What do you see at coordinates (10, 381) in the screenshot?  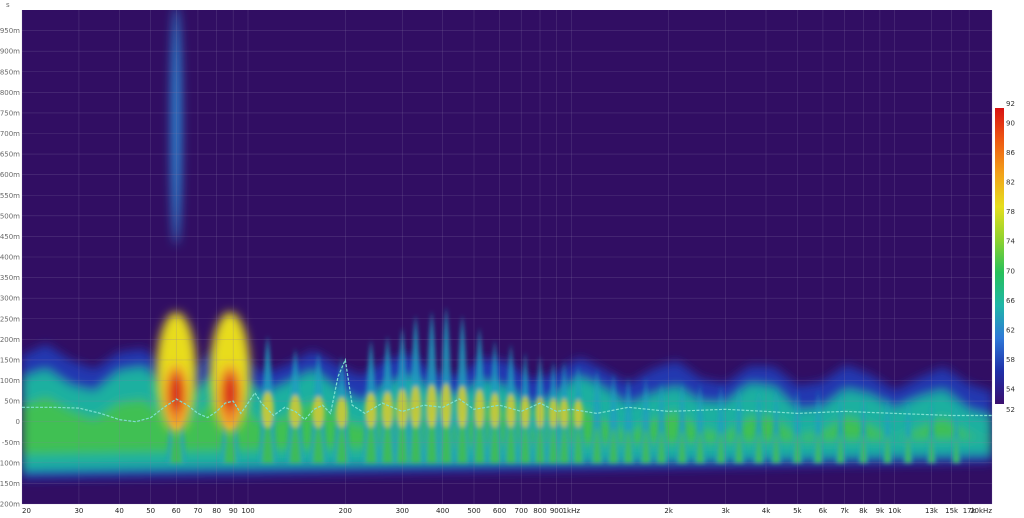 I see `y-tick-label: 100m` at bounding box center [10, 381].